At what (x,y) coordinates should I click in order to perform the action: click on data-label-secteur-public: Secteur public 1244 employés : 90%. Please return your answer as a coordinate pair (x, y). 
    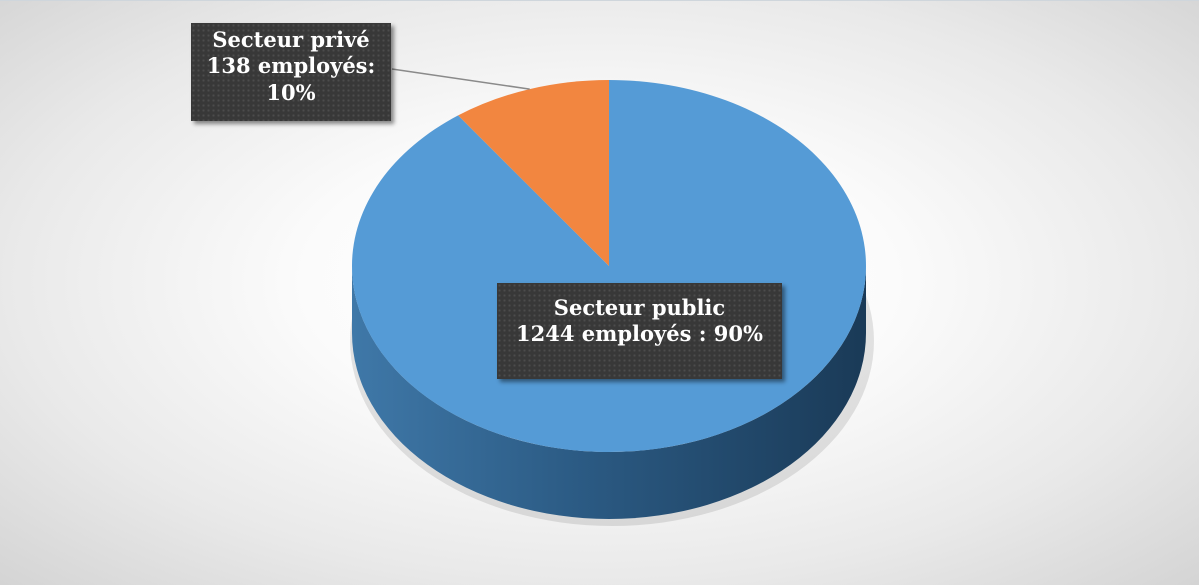
    Looking at the image, I should click on (639, 331).